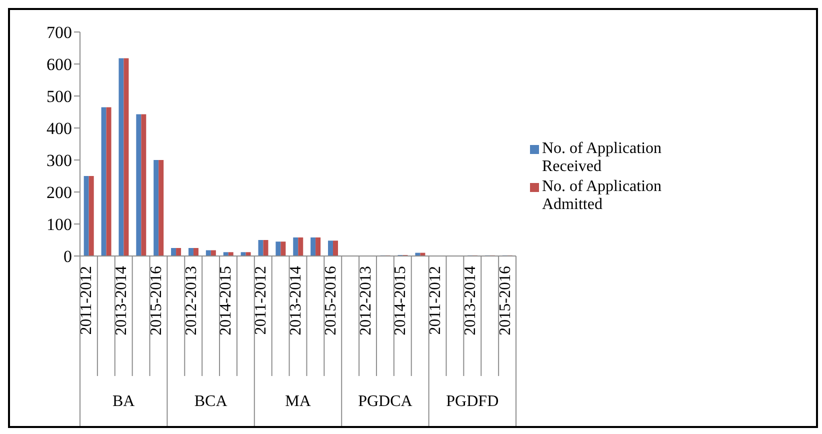  I want to click on text: MA, so click(298, 401).